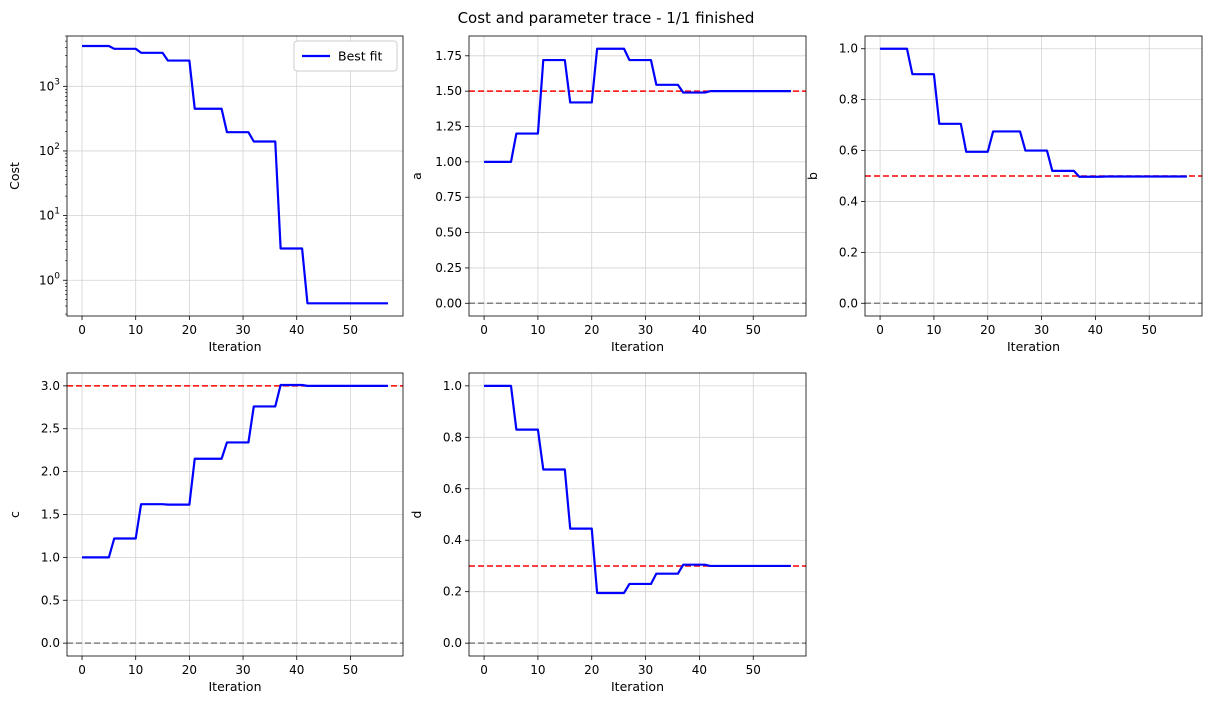  Describe the element at coordinates (448, 303) in the screenshot. I see `y-tick-label: 0.00` at that location.